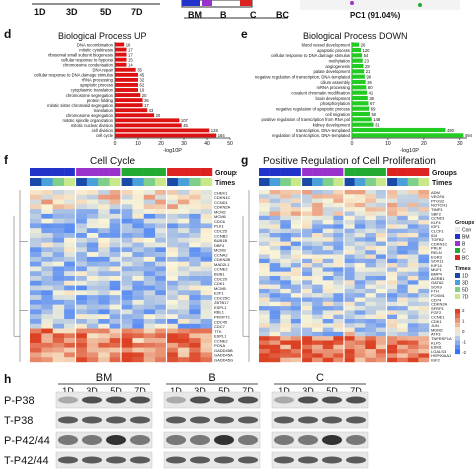  Describe the element at coordinates (457, 338) in the screenshot. I see `panel-g-scale-swatch` at that location.